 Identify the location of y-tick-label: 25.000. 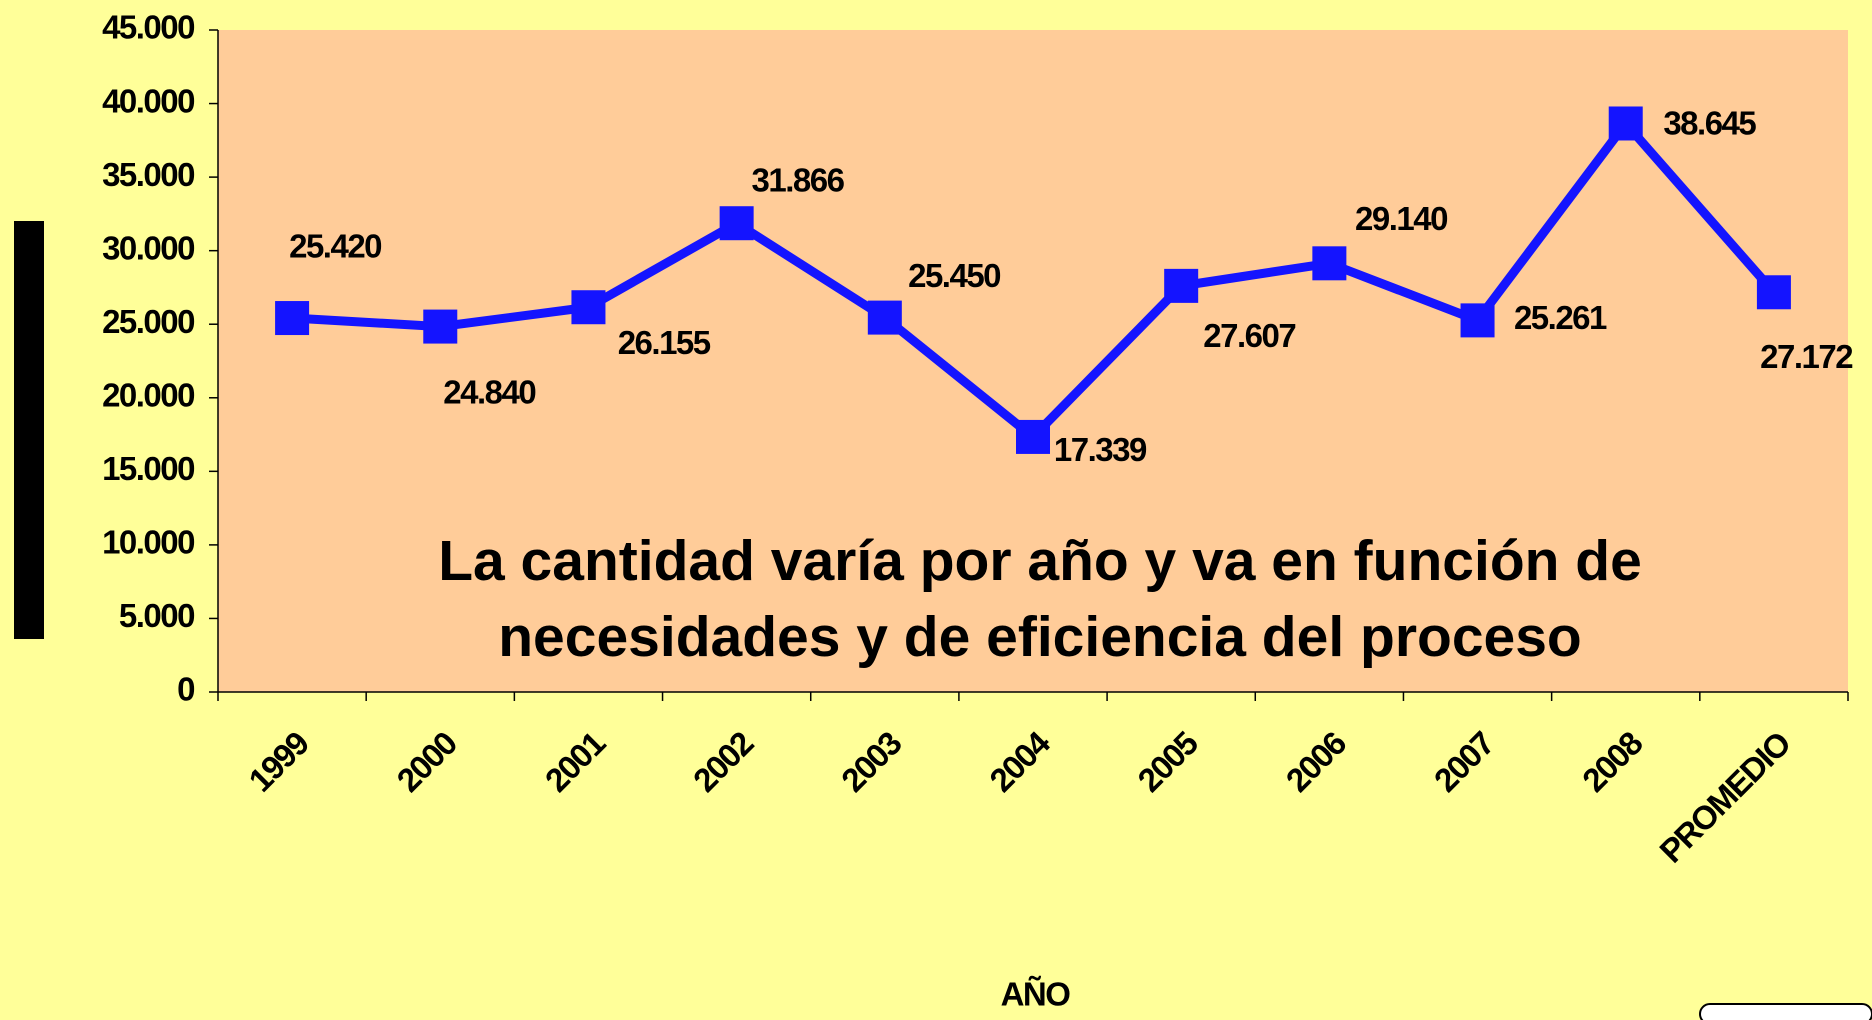
(148, 321).